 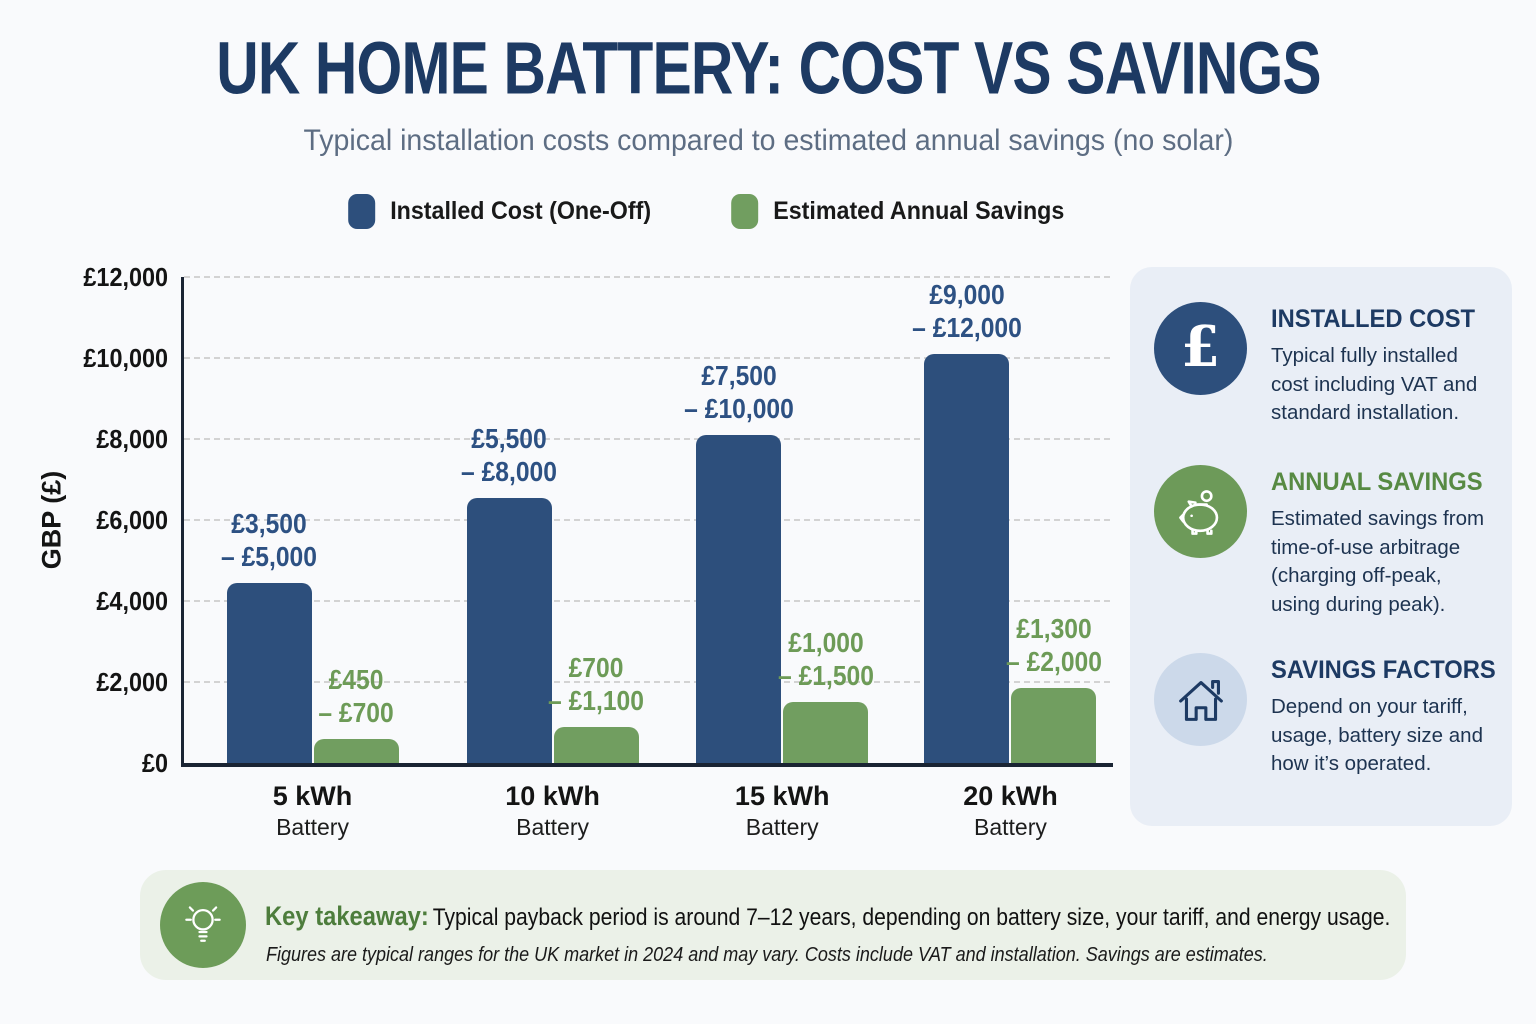 I want to click on range-label-line: – £1,500, so click(x=825, y=675).